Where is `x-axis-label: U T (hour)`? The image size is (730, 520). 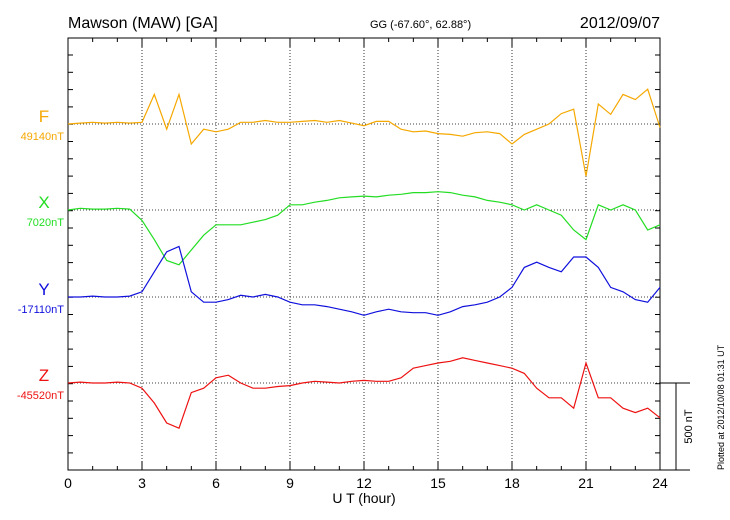 x-axis-label: U T (hour) is located at coordinates (363, 498).